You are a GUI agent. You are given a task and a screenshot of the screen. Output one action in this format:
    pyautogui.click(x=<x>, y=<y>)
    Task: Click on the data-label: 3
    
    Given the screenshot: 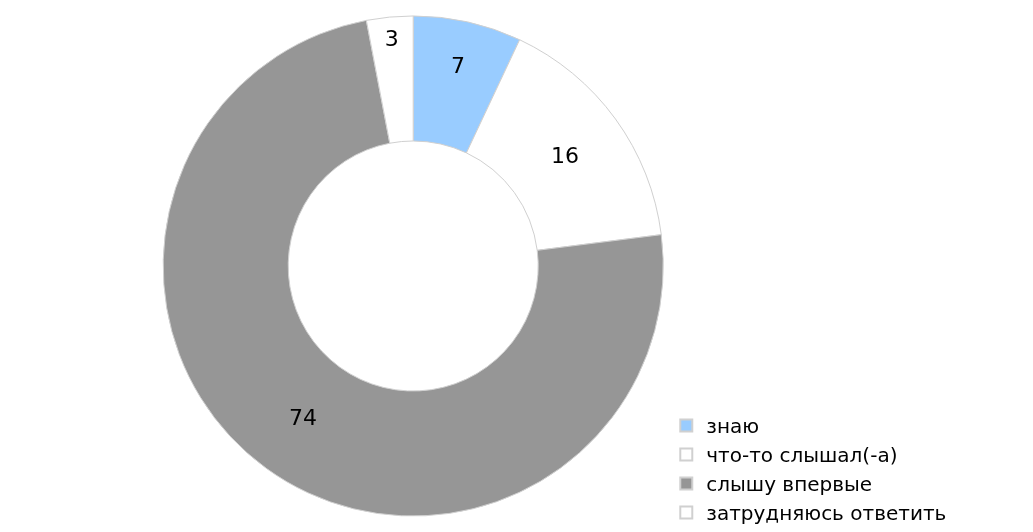 What is the action you would take?
    pyautogui.click(x=391, y=38)
    